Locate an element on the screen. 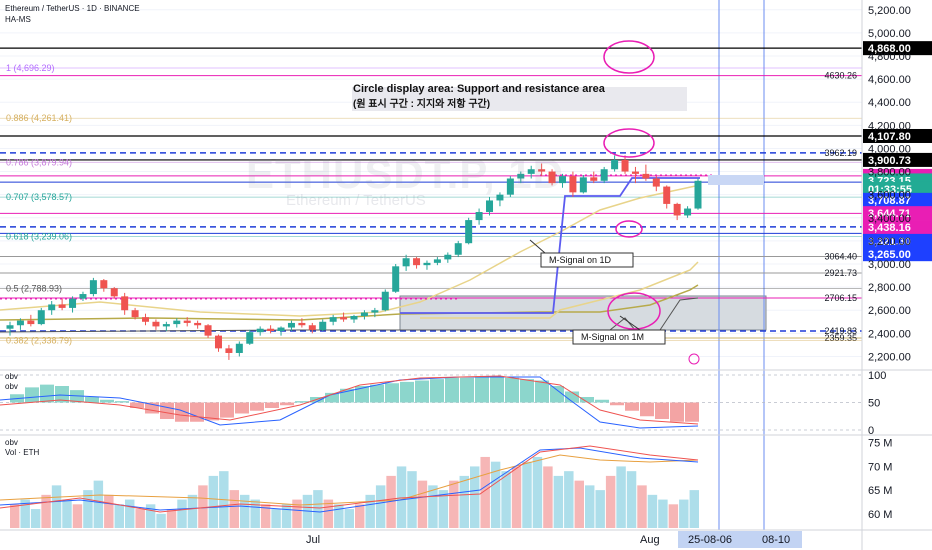  vol-tick: 60 M is located at coordinates (880, 515).